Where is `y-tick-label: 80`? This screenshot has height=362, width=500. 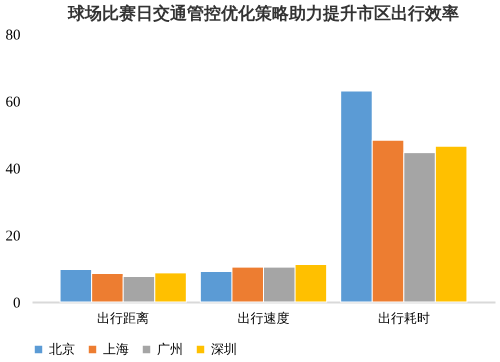 y-tick-label: 80 is located at coordinates (13, 36).